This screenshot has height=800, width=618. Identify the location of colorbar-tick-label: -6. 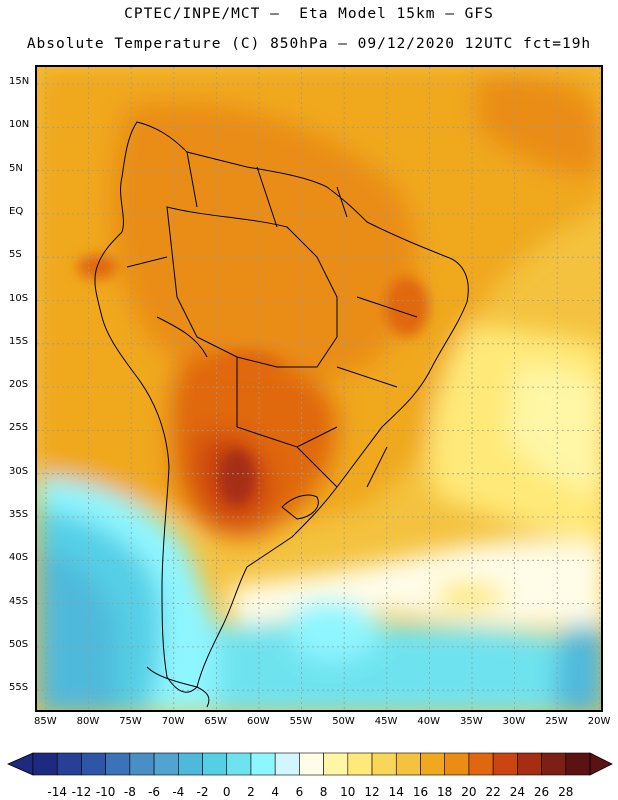
(154, 792).